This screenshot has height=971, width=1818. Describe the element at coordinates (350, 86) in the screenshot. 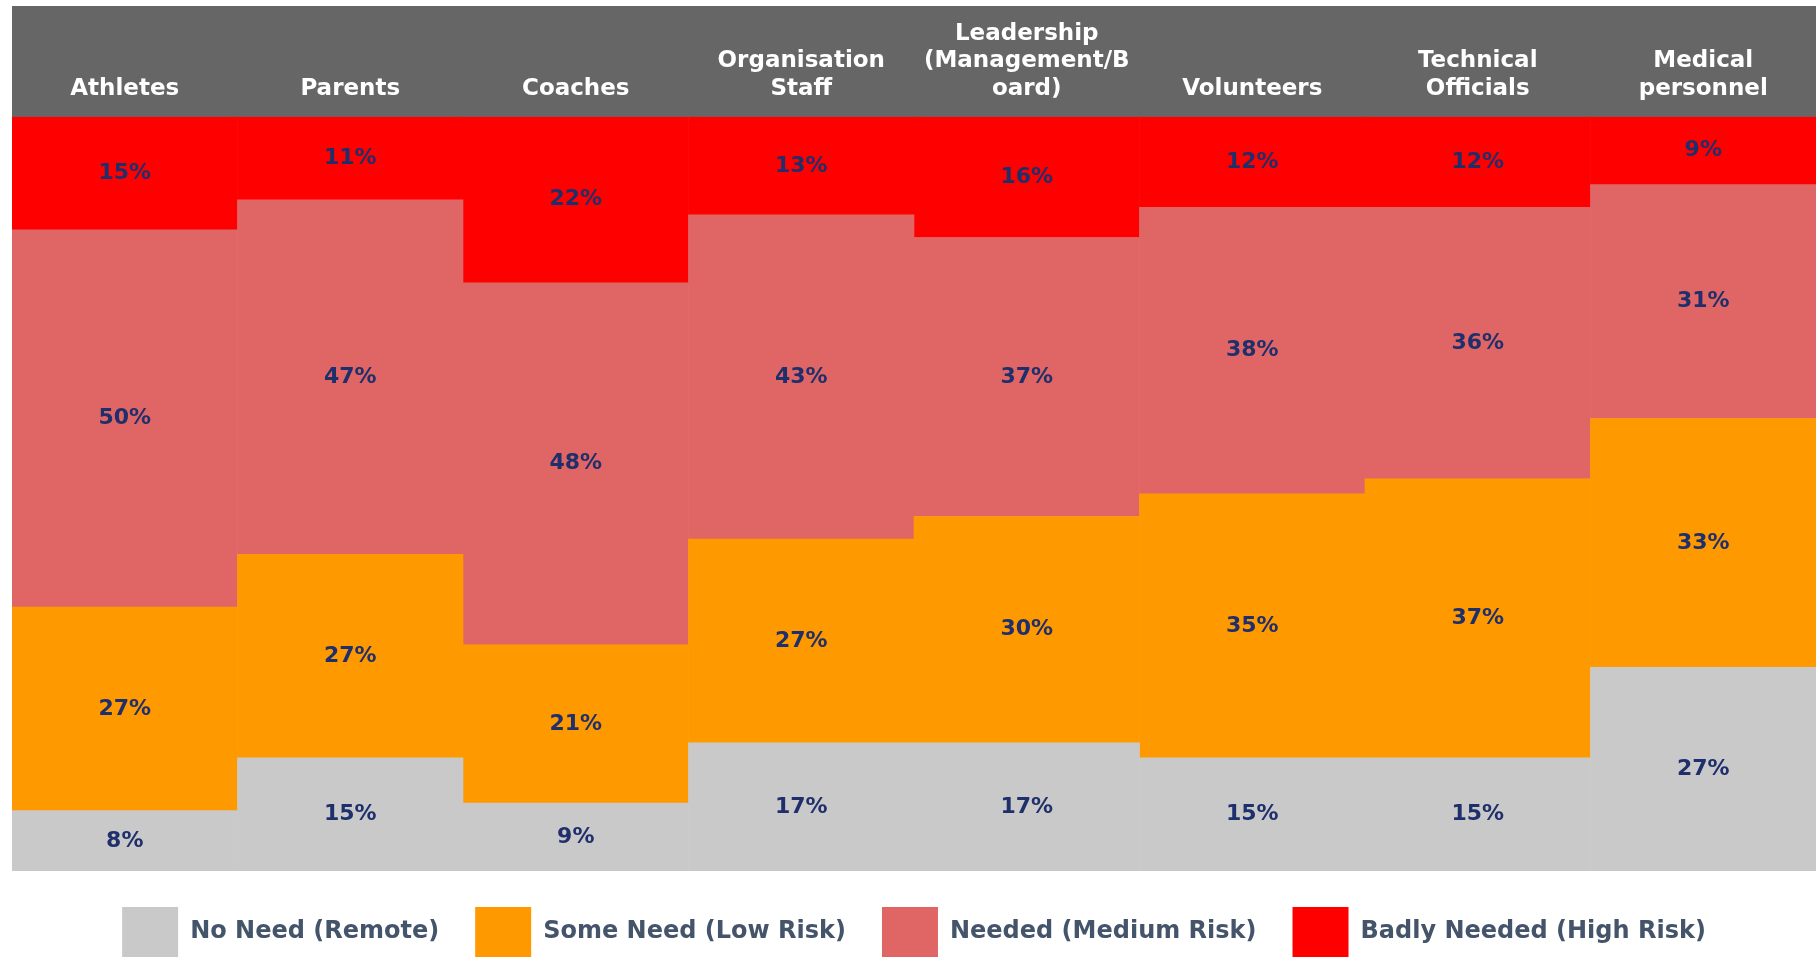

I see `x-tick-label: Parents` at that location.